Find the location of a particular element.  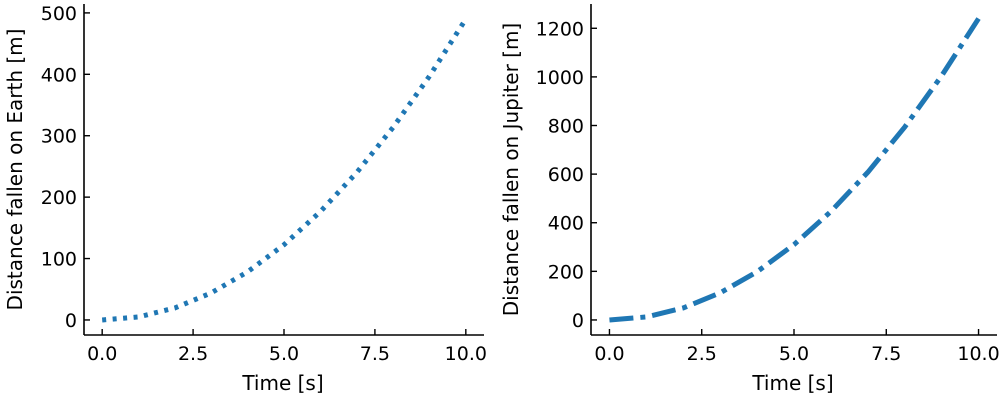

earth-y-axis-label: Distance fallen on Earth [m] is located at coordinates (15, 170).